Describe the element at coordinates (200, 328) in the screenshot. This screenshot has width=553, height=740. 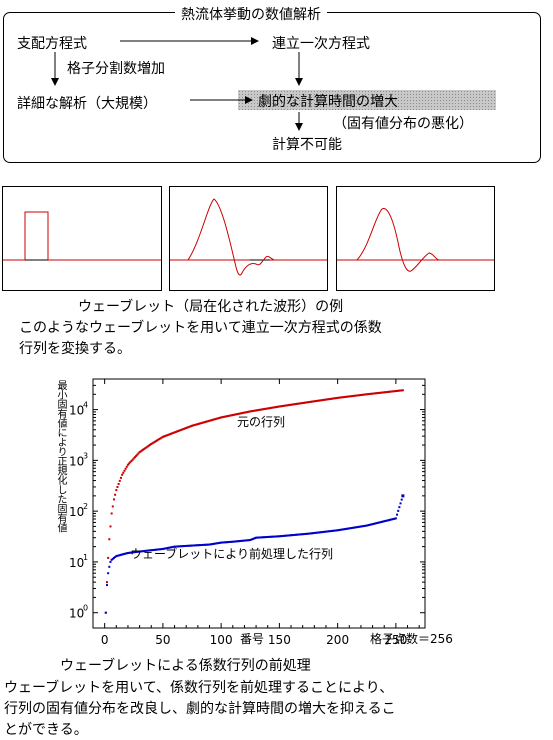
I see `wavelet-desc-line1: このようなウェーブレットを用いて連立一次方程式の係数` at that location.